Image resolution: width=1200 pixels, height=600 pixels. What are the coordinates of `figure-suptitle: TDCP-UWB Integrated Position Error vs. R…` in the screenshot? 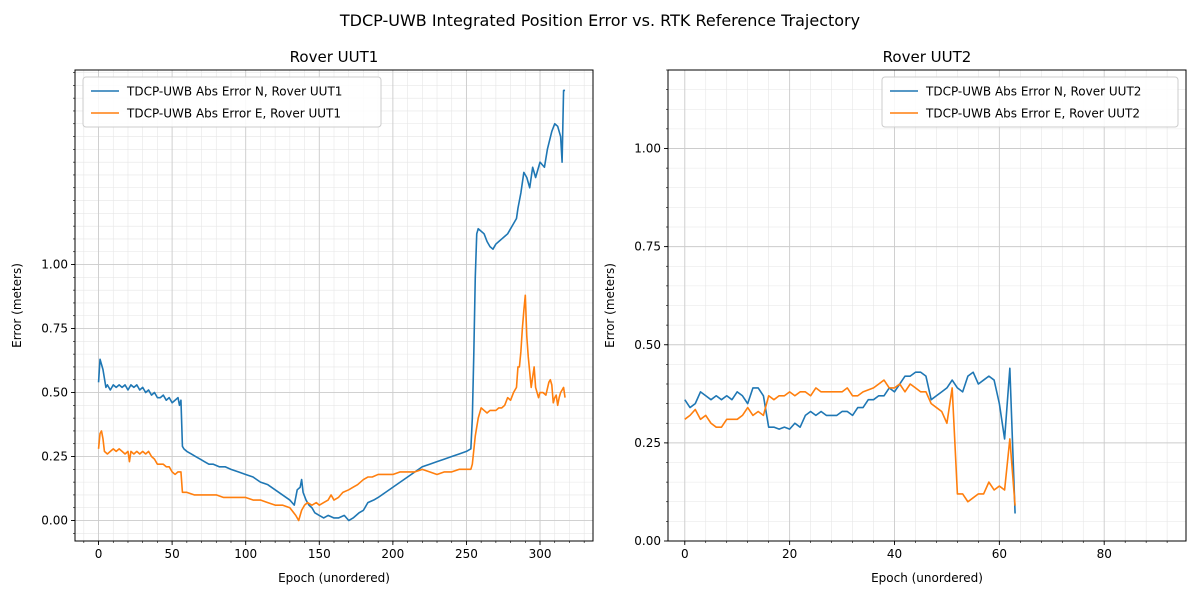 It's located at (599, 20).